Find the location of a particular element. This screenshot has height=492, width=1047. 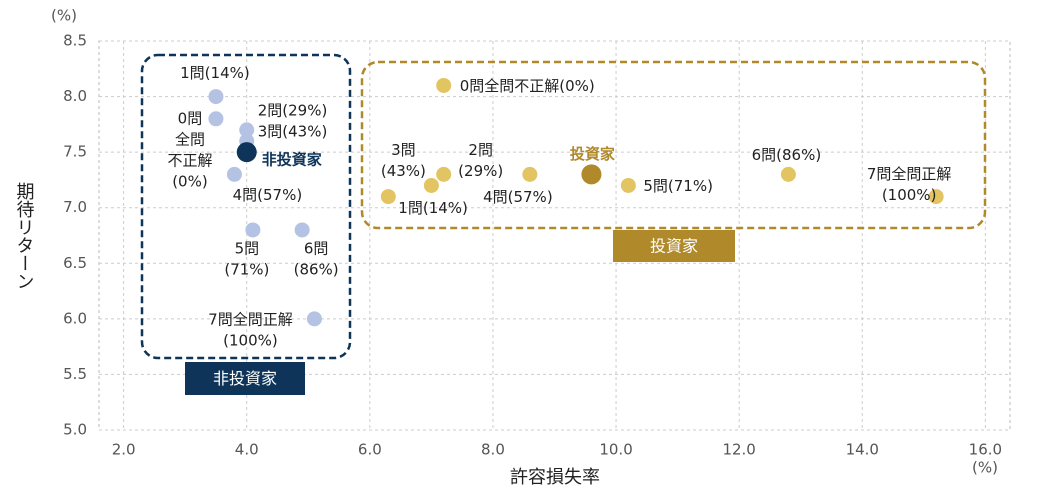

point-label: (71%) is located at coordinates (246, 269).